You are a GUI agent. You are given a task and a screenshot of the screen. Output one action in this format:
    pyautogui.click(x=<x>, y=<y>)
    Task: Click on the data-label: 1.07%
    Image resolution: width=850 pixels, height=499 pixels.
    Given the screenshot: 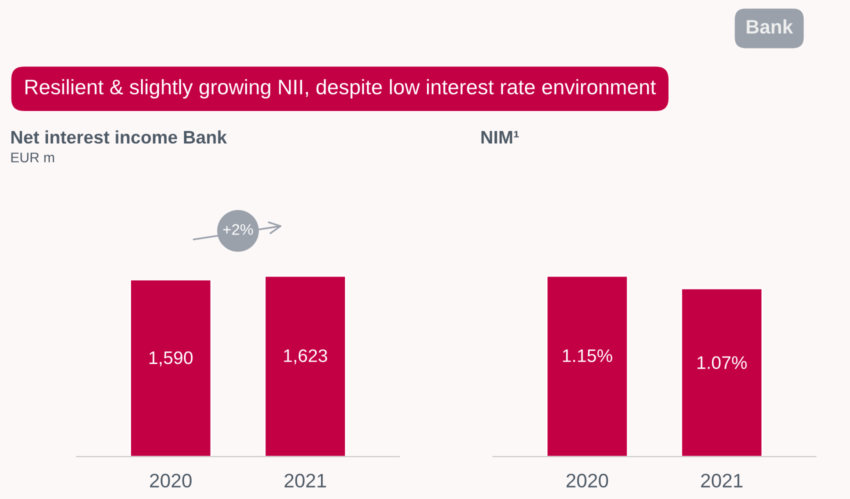 What is the action you would take?
    pyautogui.click(x=722, y=363)
    